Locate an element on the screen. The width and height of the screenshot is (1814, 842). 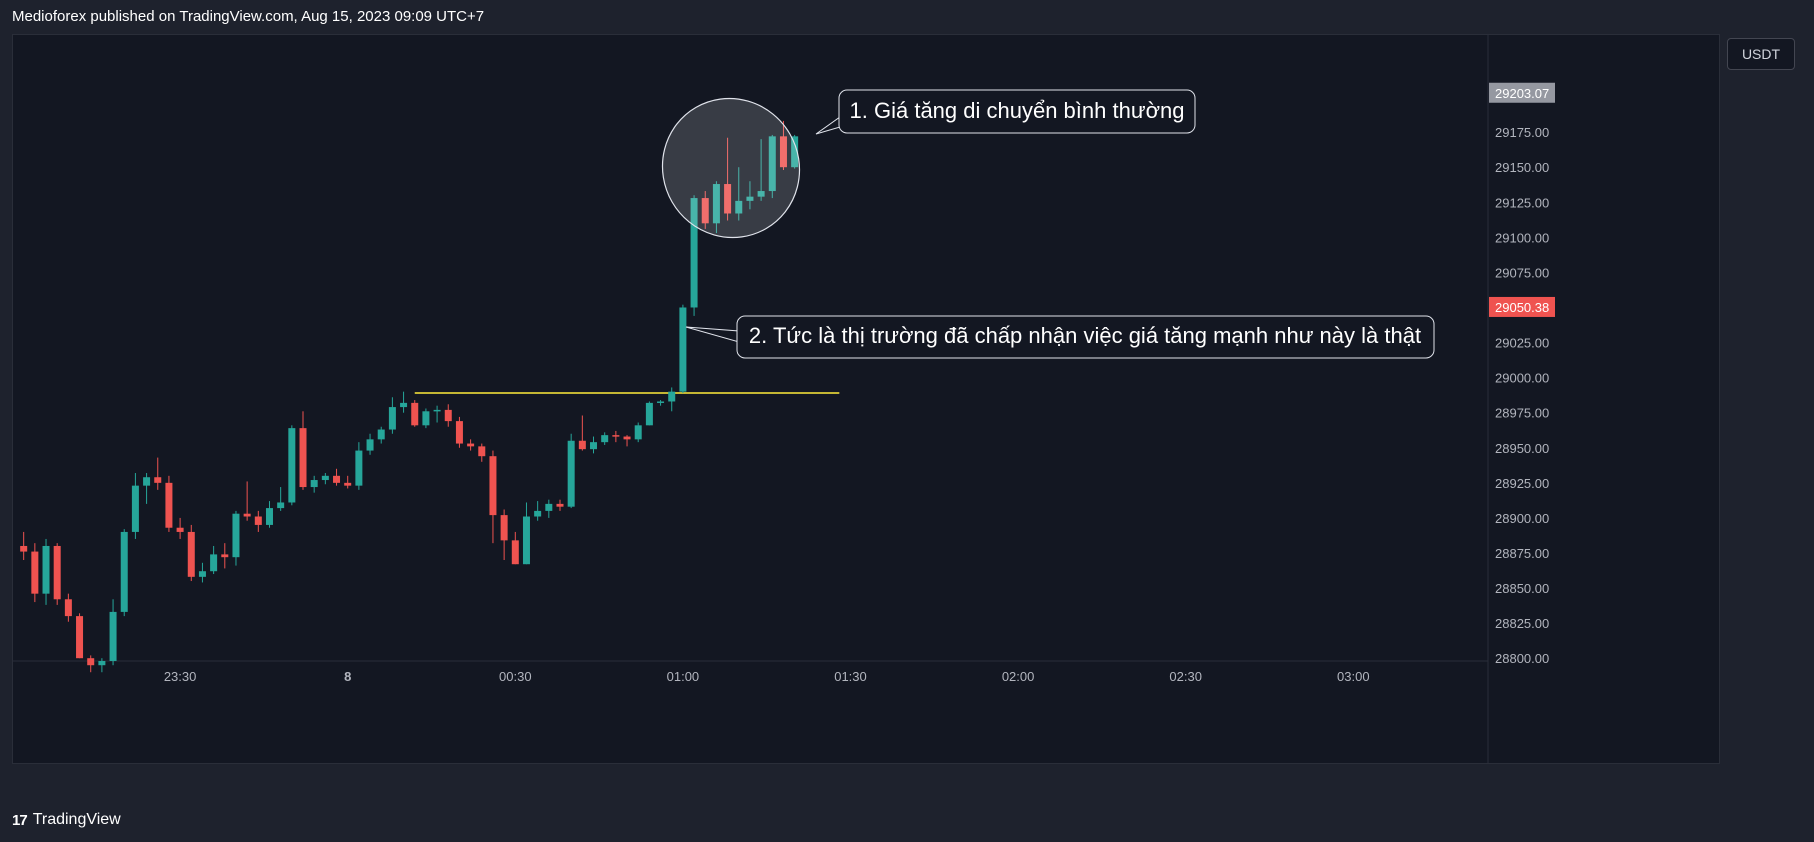
y-tick-label: 28825.00 is located at coordinates (1522, 623).